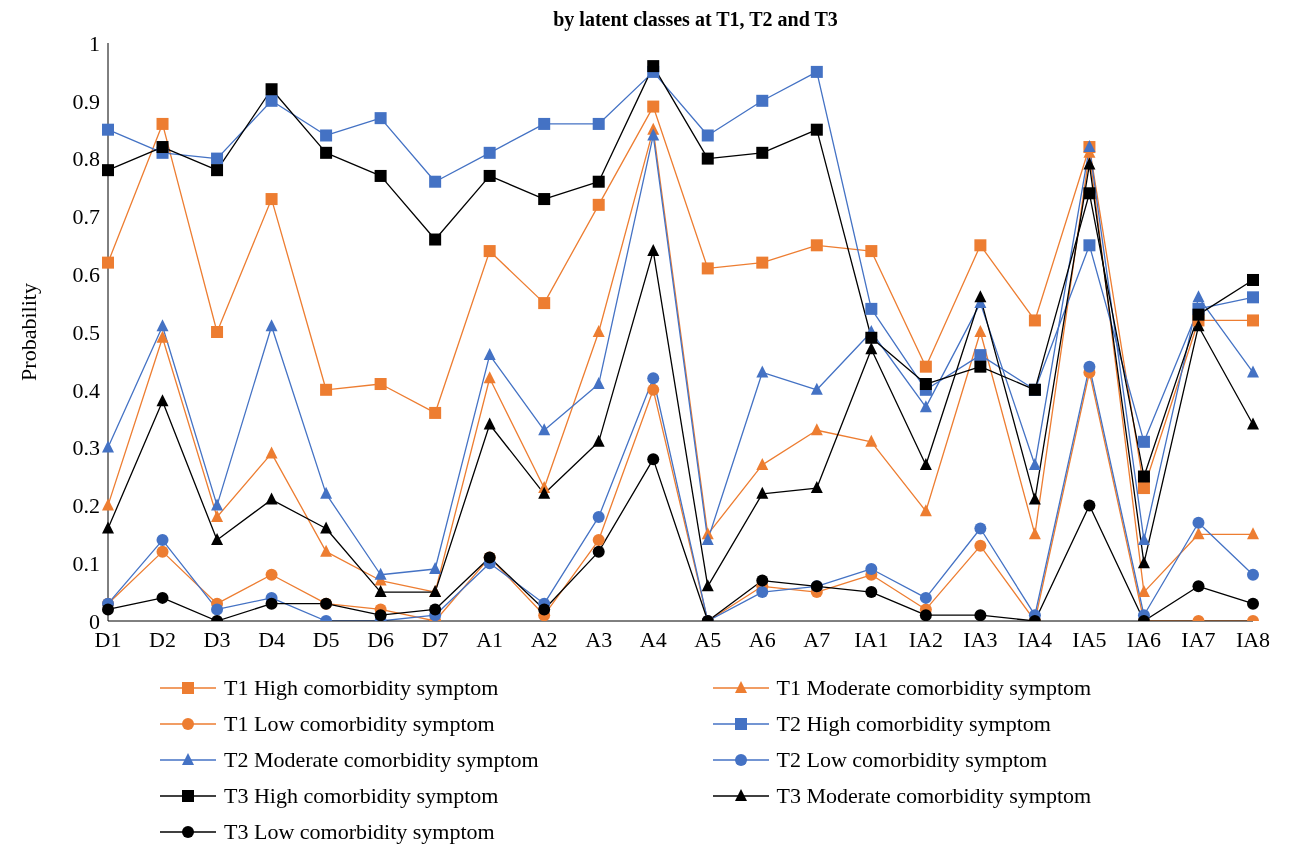 This screenshot has height=857, width=1291. I want to click on x-tick-label: A6, so click(762, 639).